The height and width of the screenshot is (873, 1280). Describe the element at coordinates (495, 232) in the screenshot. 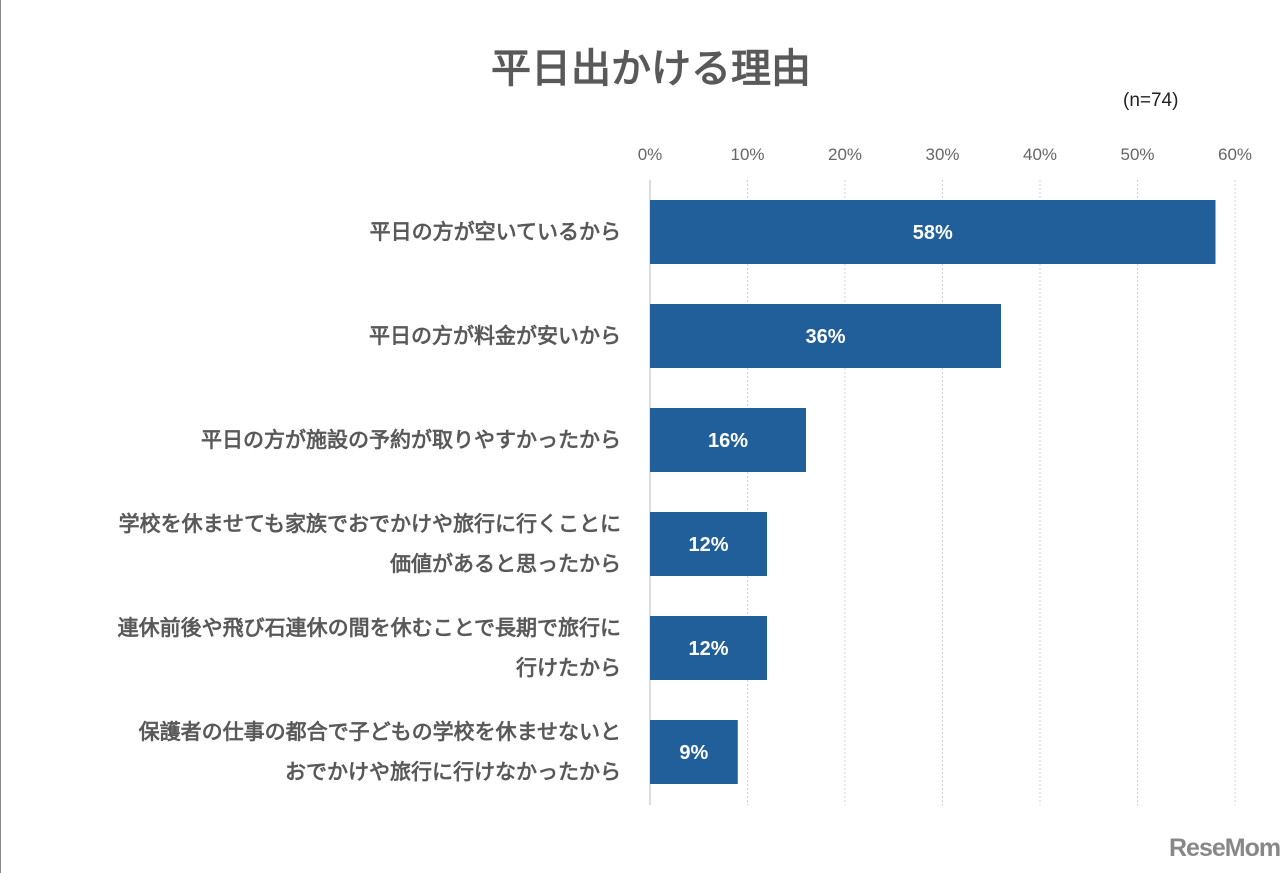

I see `category-label: 平日の方が空いているから` at that location.